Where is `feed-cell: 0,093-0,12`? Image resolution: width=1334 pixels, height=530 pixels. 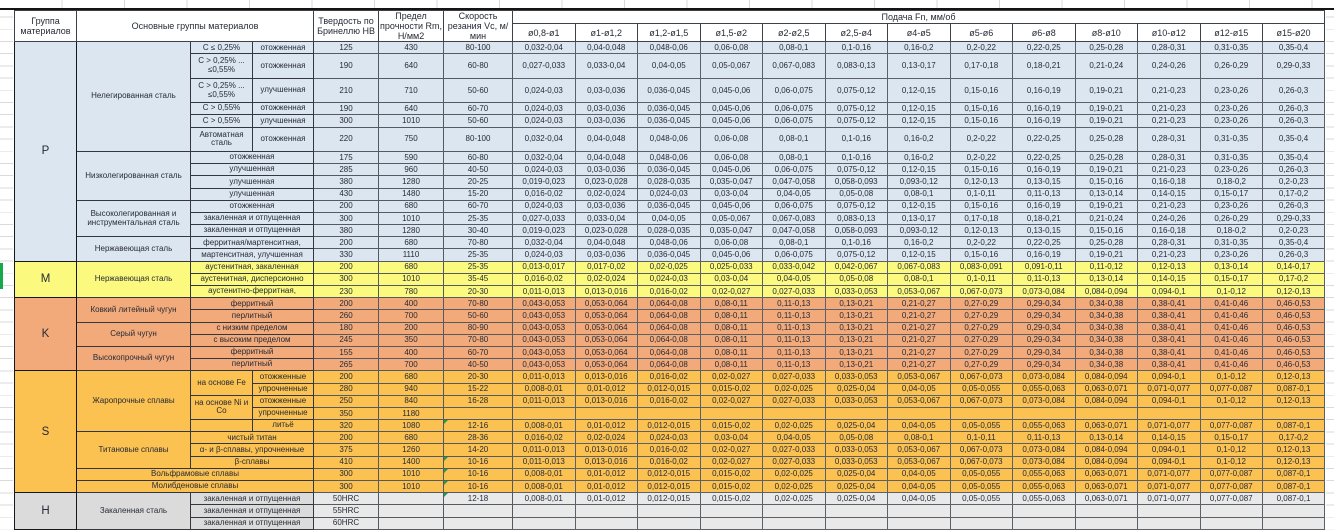
feed-cell: 0,093-0,12 is located at coordinates (919, 182).